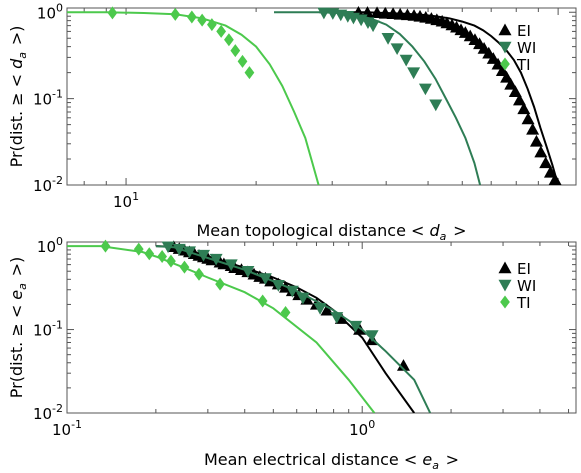  I want to click on series-line-wi, so click(378, 98).